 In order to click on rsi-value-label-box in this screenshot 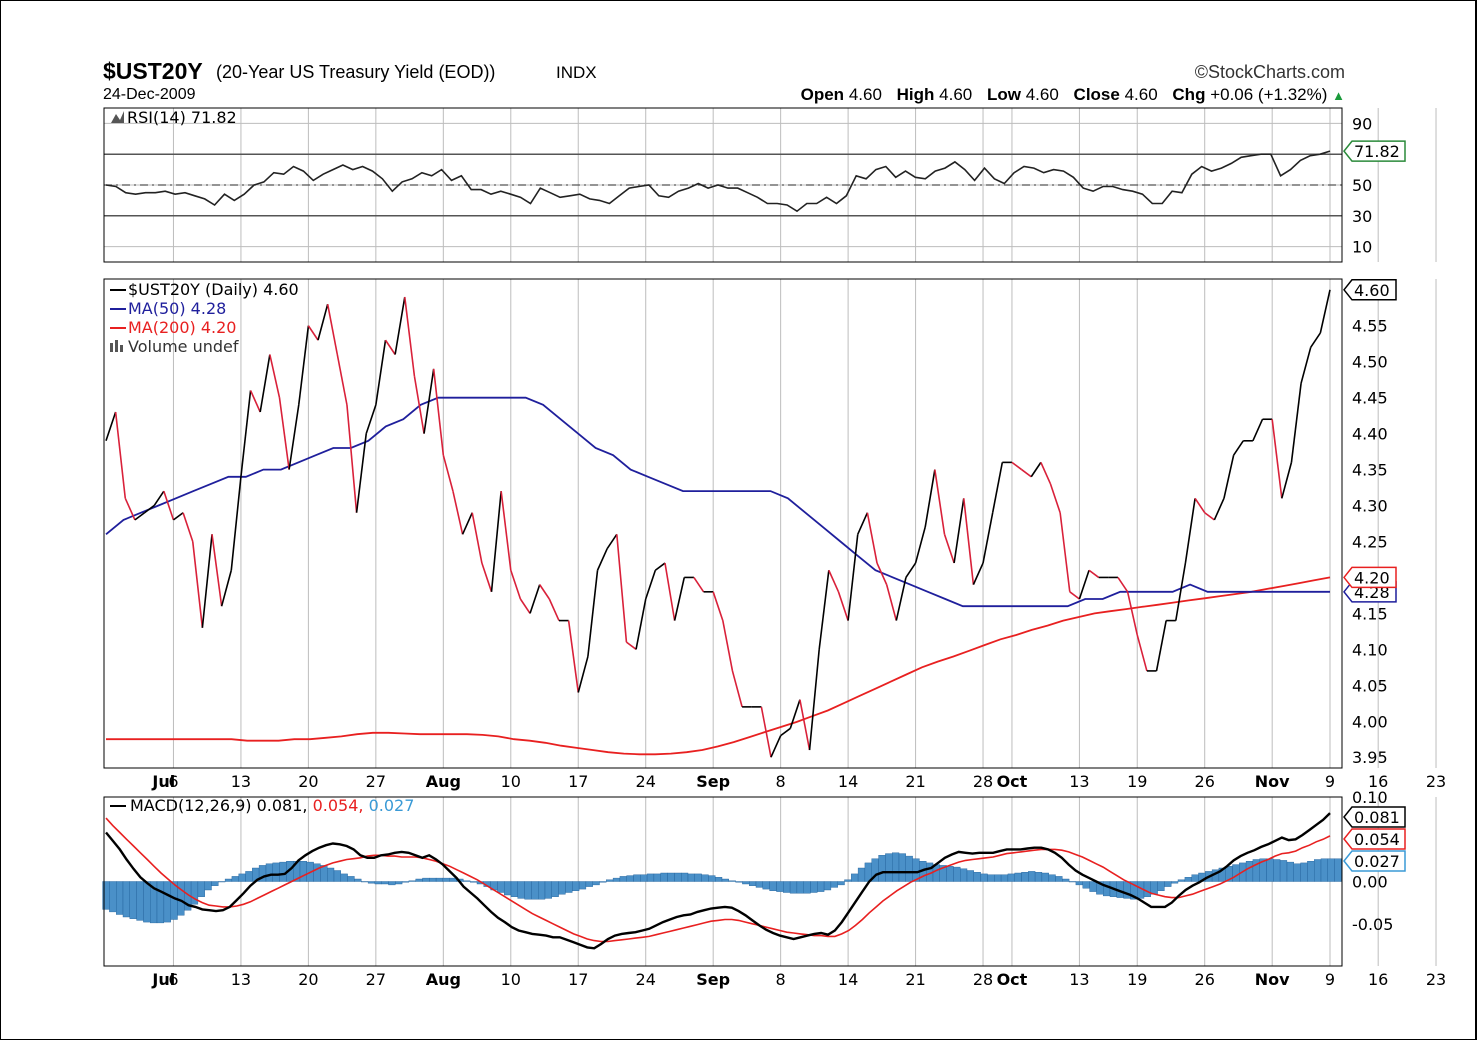, I will do `click(1374, 151)`.